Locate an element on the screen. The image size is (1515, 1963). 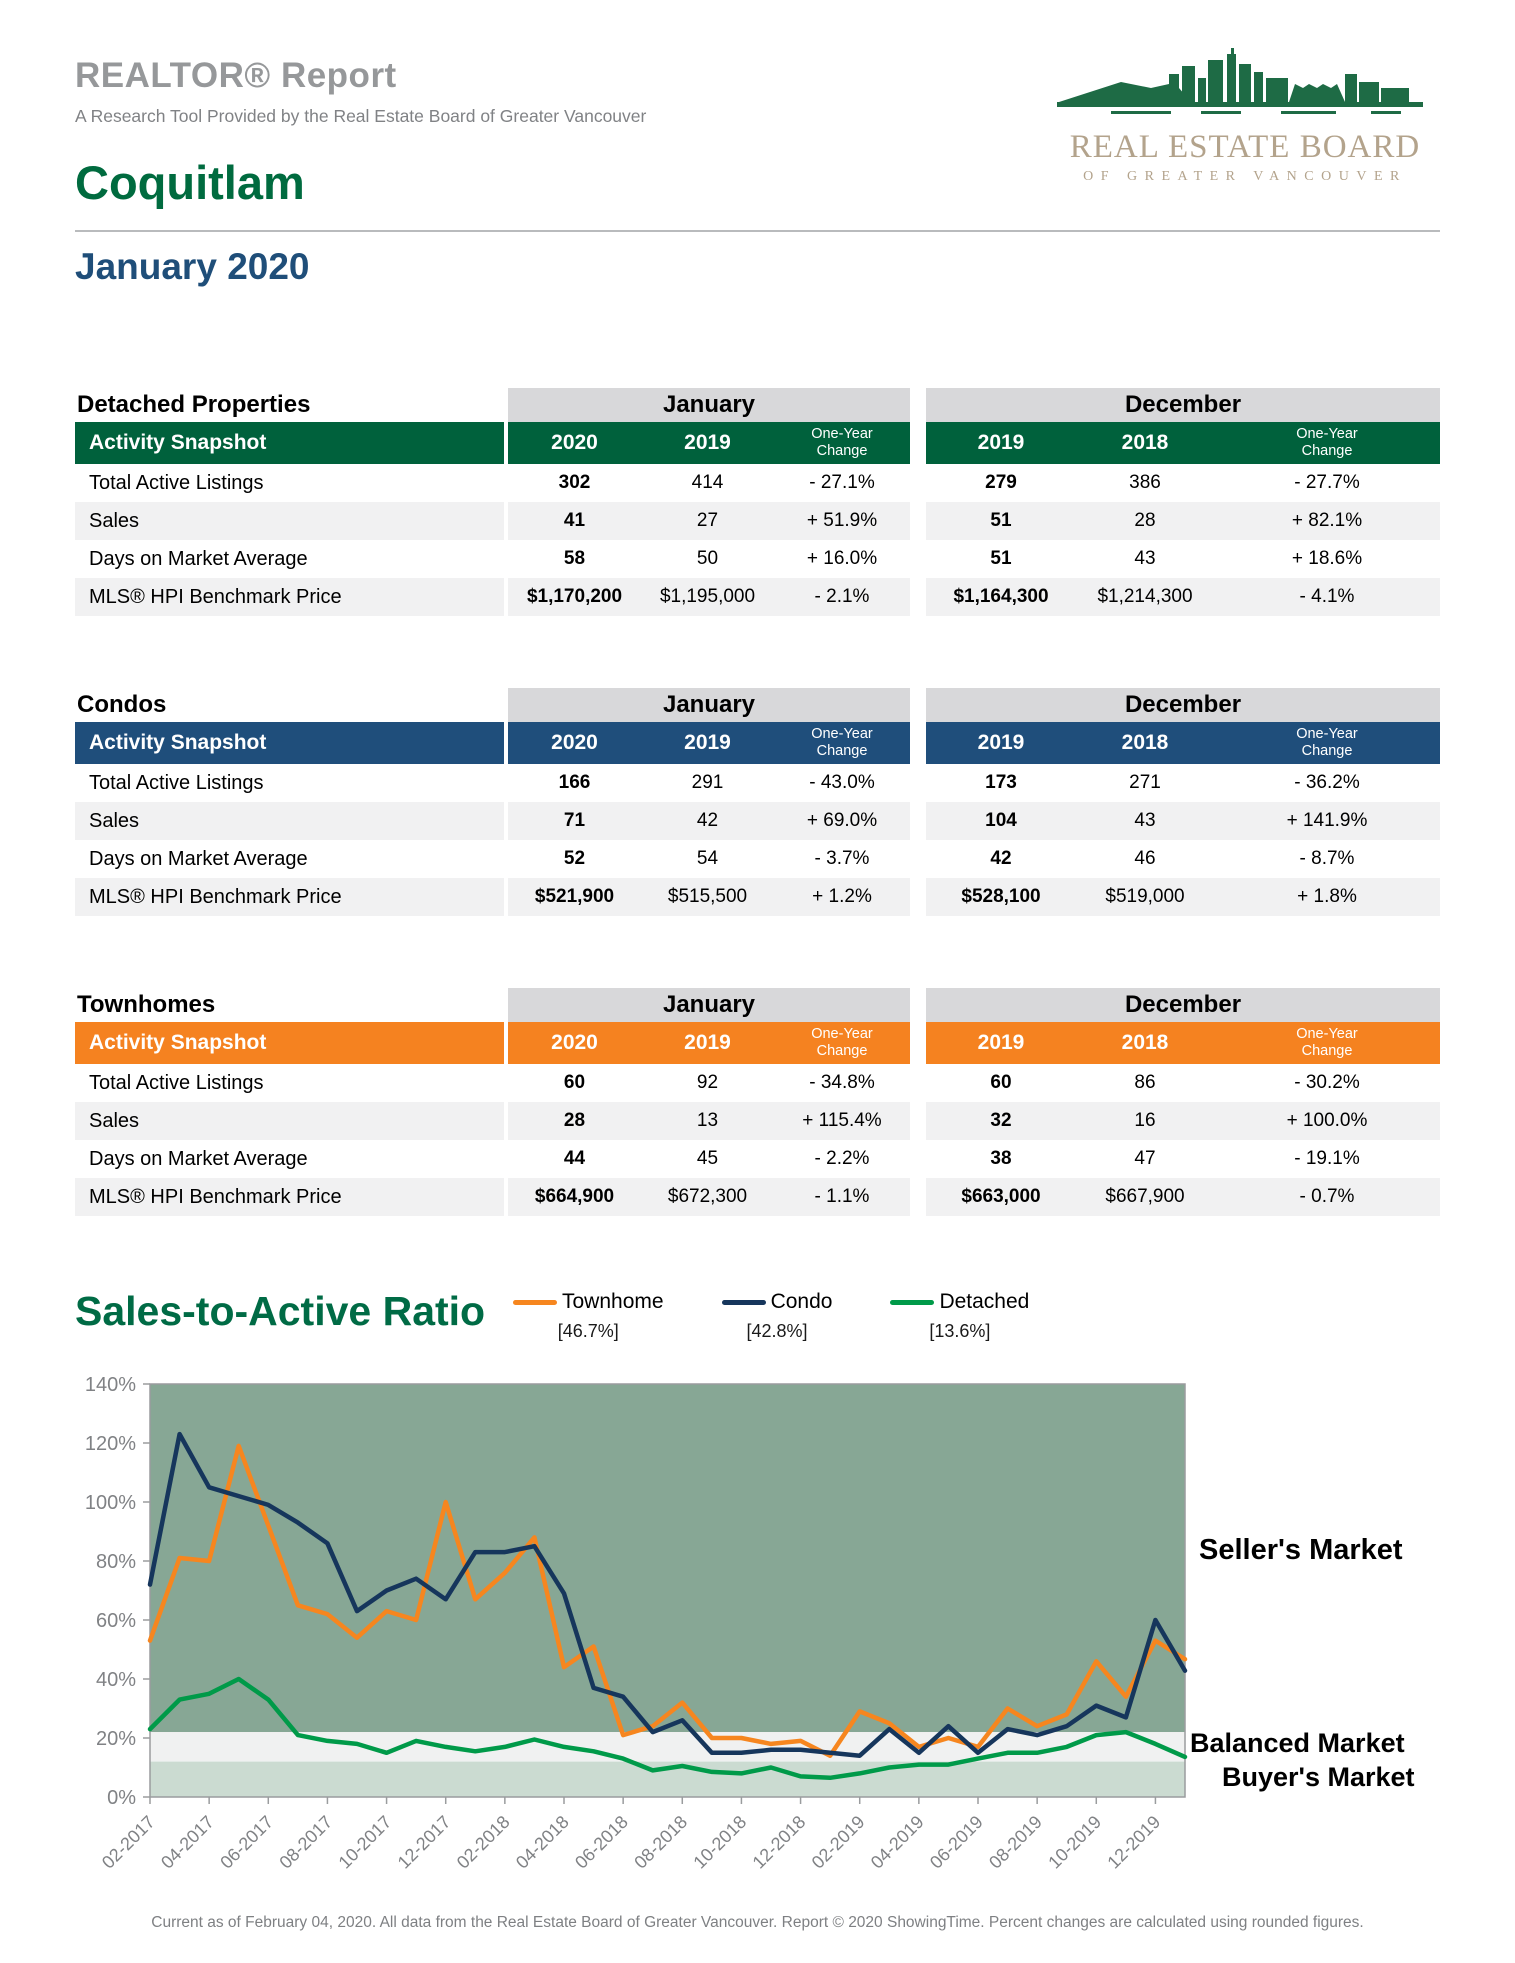
cell-value: 302 is located at coordinates (574, 482).